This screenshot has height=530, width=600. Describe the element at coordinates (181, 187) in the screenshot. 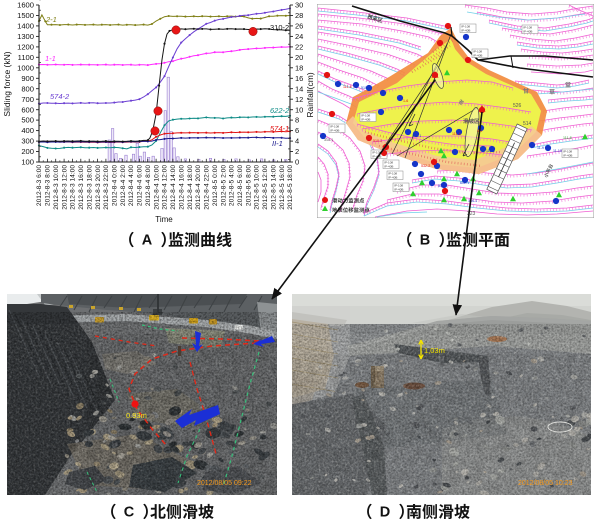

I see `svg-text: 2012-8-4 16:00` at that location.